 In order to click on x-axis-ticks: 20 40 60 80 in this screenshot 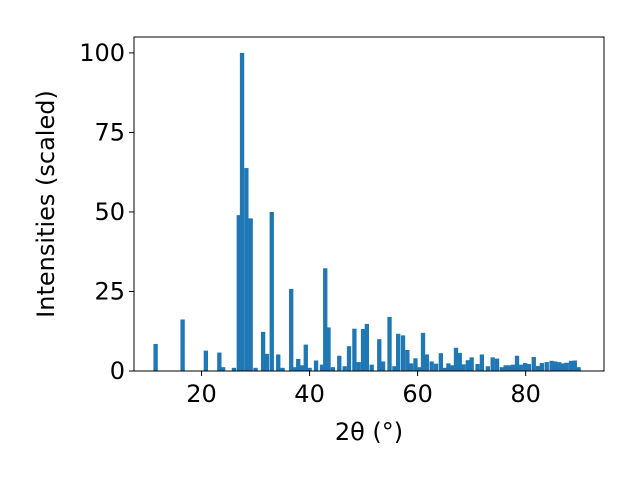, I will do `click(363, 389)`.